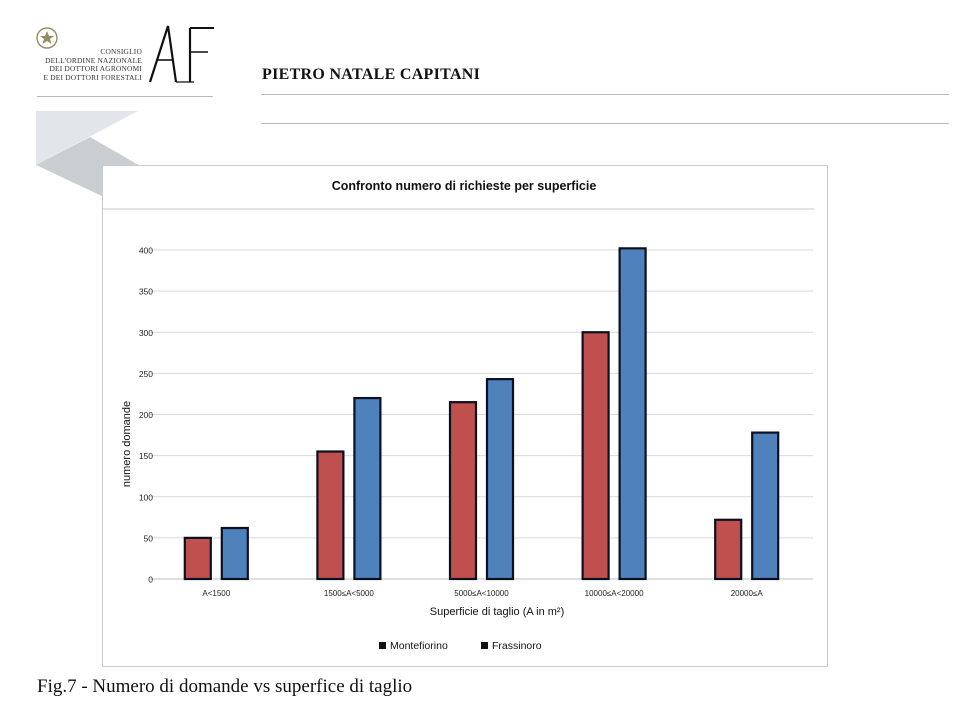 The height and width of the screenshot is (720, 960). What do you see at coordinates (497, 612) in the screenshot?
I see `x-axis-label: Superficie di taglio (A in m²)` at bounding box center [497, 612].